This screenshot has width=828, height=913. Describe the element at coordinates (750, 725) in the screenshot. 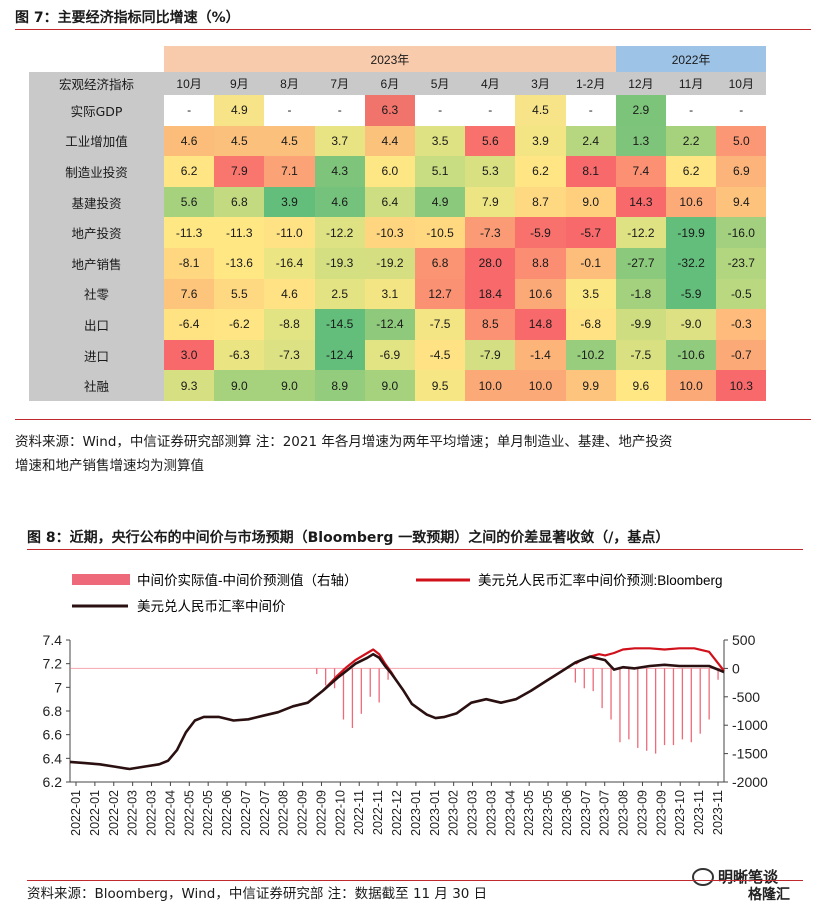

I see `y-right-tick-label: -1000` at that location.